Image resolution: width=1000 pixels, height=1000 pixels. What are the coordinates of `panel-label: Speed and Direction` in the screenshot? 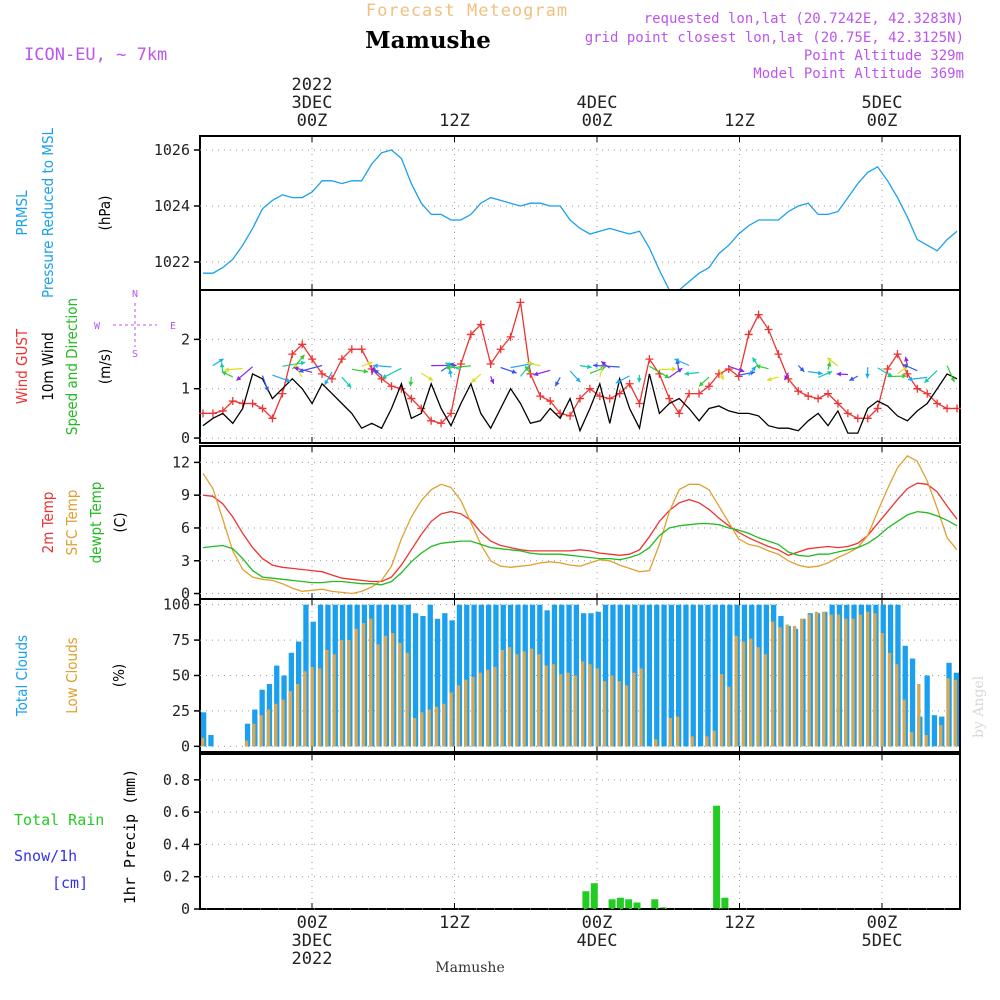 It's located at (72, 366).